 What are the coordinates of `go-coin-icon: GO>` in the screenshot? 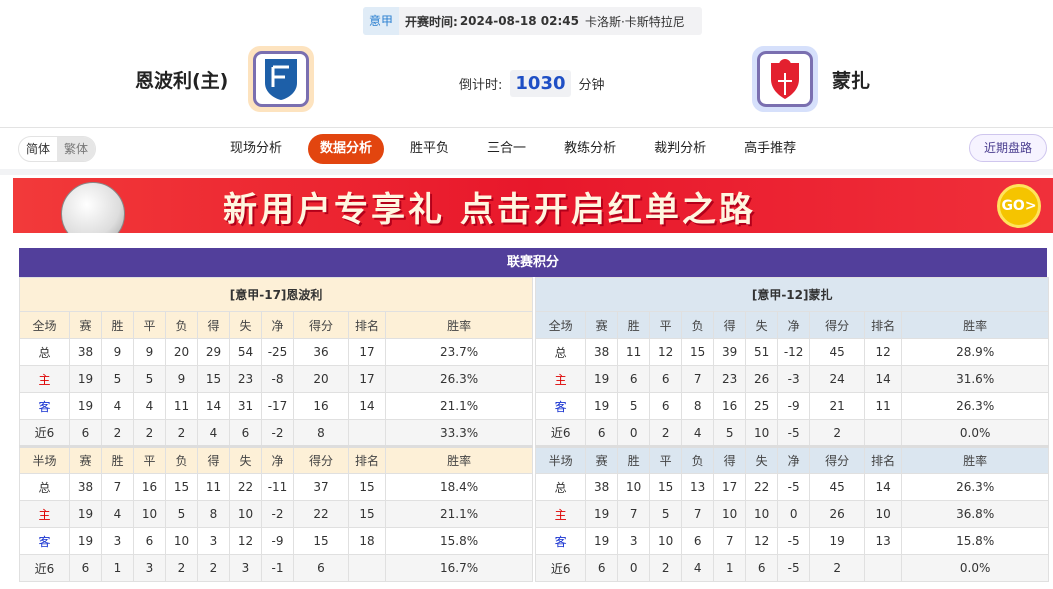 It's located at (1019, 206).